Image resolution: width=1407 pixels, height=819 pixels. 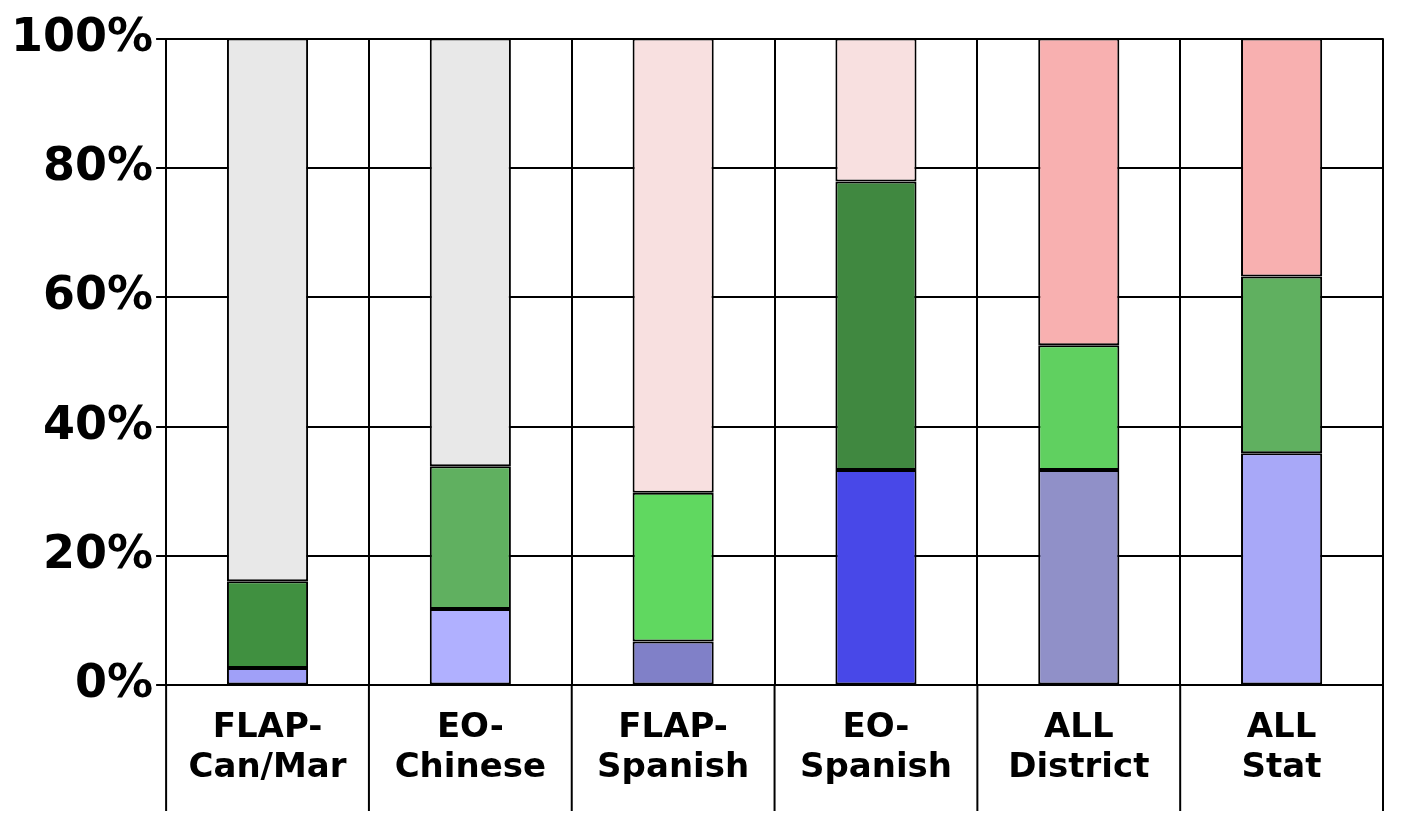 I want to click on x-tick-label: ALL District, so click(x=1079, y=745).